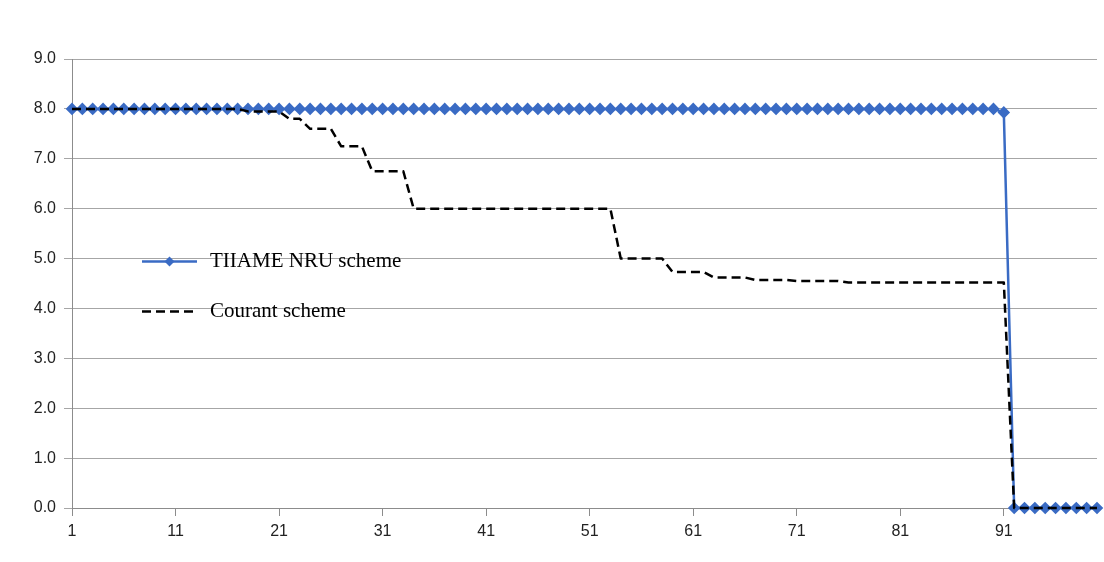  I want to click on y-tick-label: 4.0, so click(45, 307).